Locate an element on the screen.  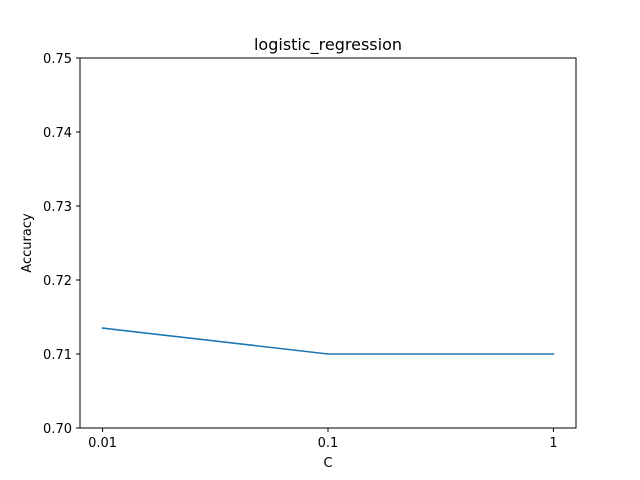
y-axis-ticks: 0.70 0.71 0.72 0.73 0.74 0.75 is located at coordinates (61, 244).